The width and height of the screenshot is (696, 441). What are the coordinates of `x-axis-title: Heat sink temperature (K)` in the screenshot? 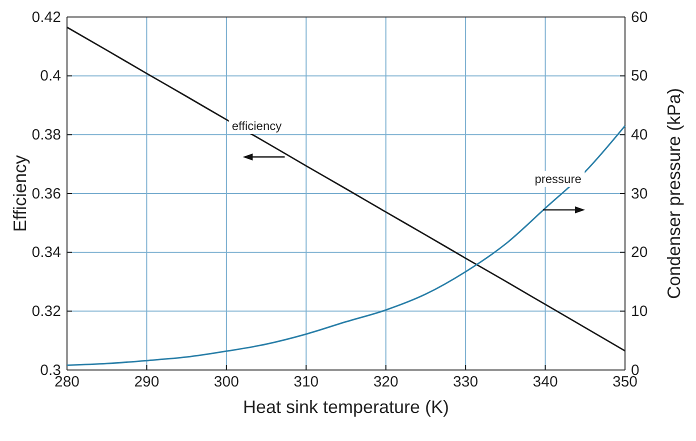 It's located at (346, 407).